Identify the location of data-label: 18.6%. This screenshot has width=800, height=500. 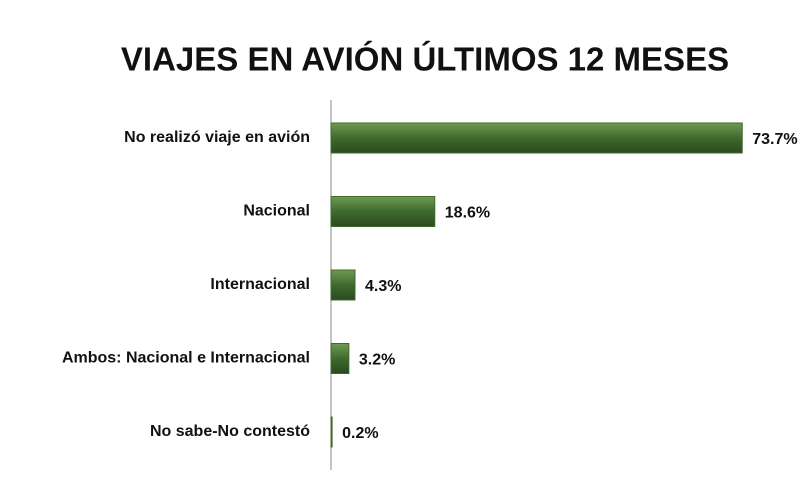
(467, 213).